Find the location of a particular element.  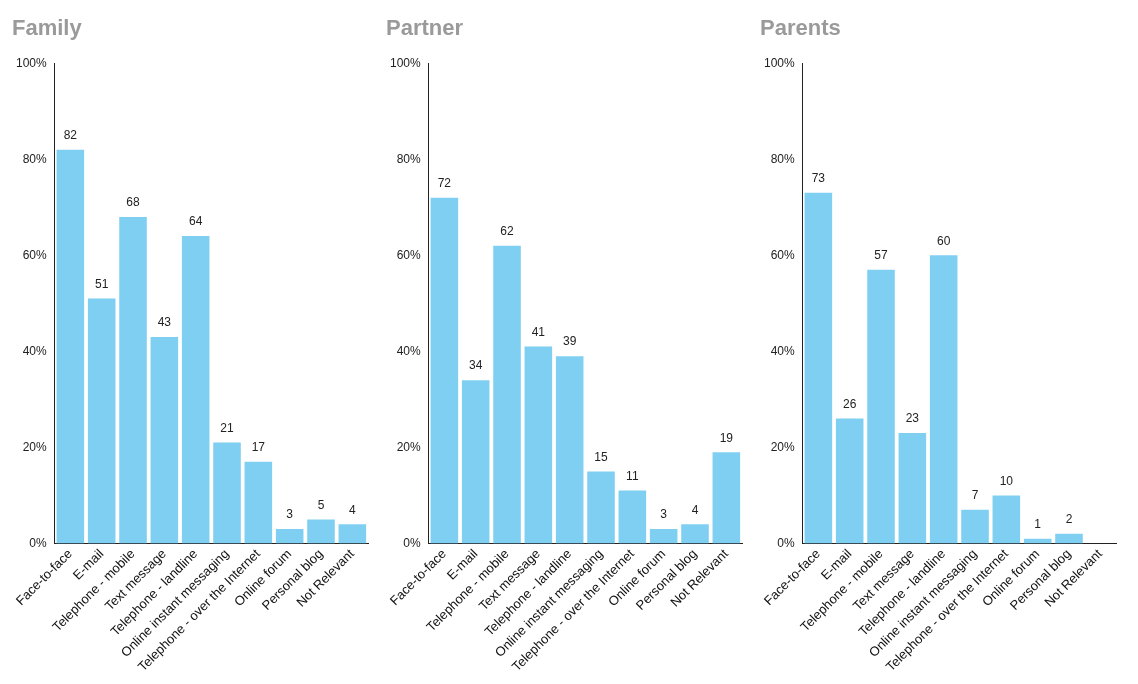

data-label: 23 is located at coordinates (912, 418).